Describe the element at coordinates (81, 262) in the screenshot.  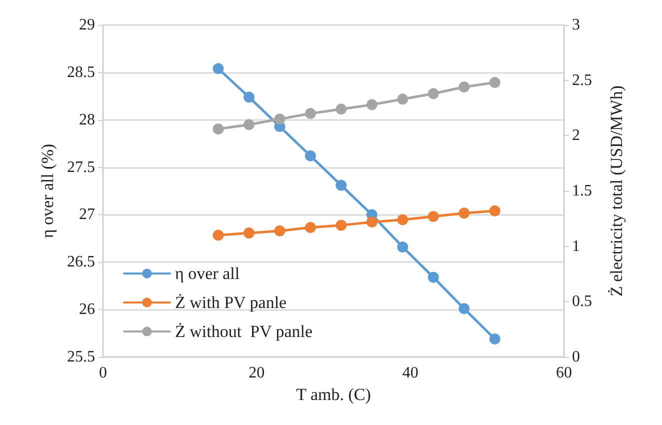
I see `y-tick-label: 26.5` at that location.